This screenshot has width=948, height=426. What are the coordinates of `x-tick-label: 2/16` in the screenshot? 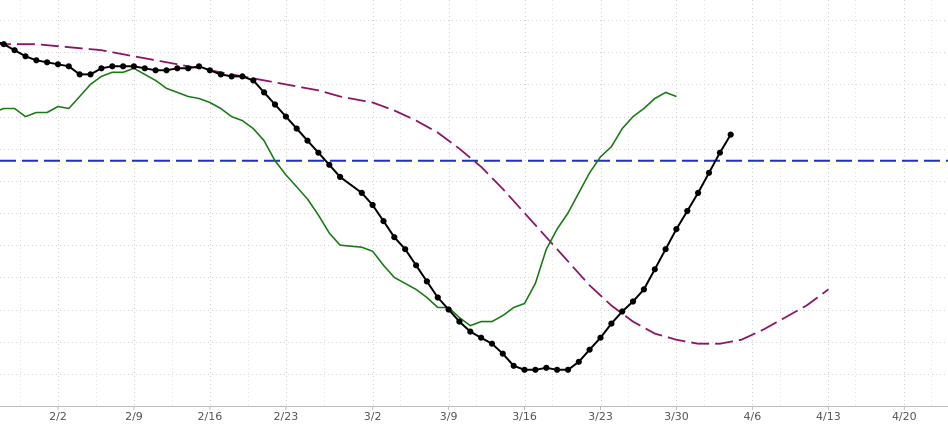 It's located at (210, 416).